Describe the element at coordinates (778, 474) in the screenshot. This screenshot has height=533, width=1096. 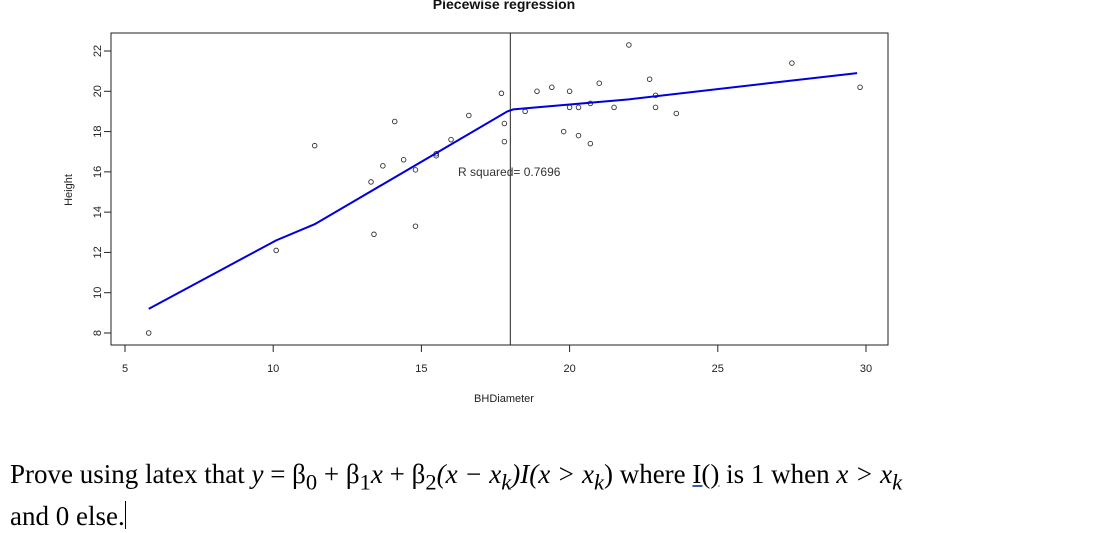
I see `is-one-when-text: is 1 when` at that location.